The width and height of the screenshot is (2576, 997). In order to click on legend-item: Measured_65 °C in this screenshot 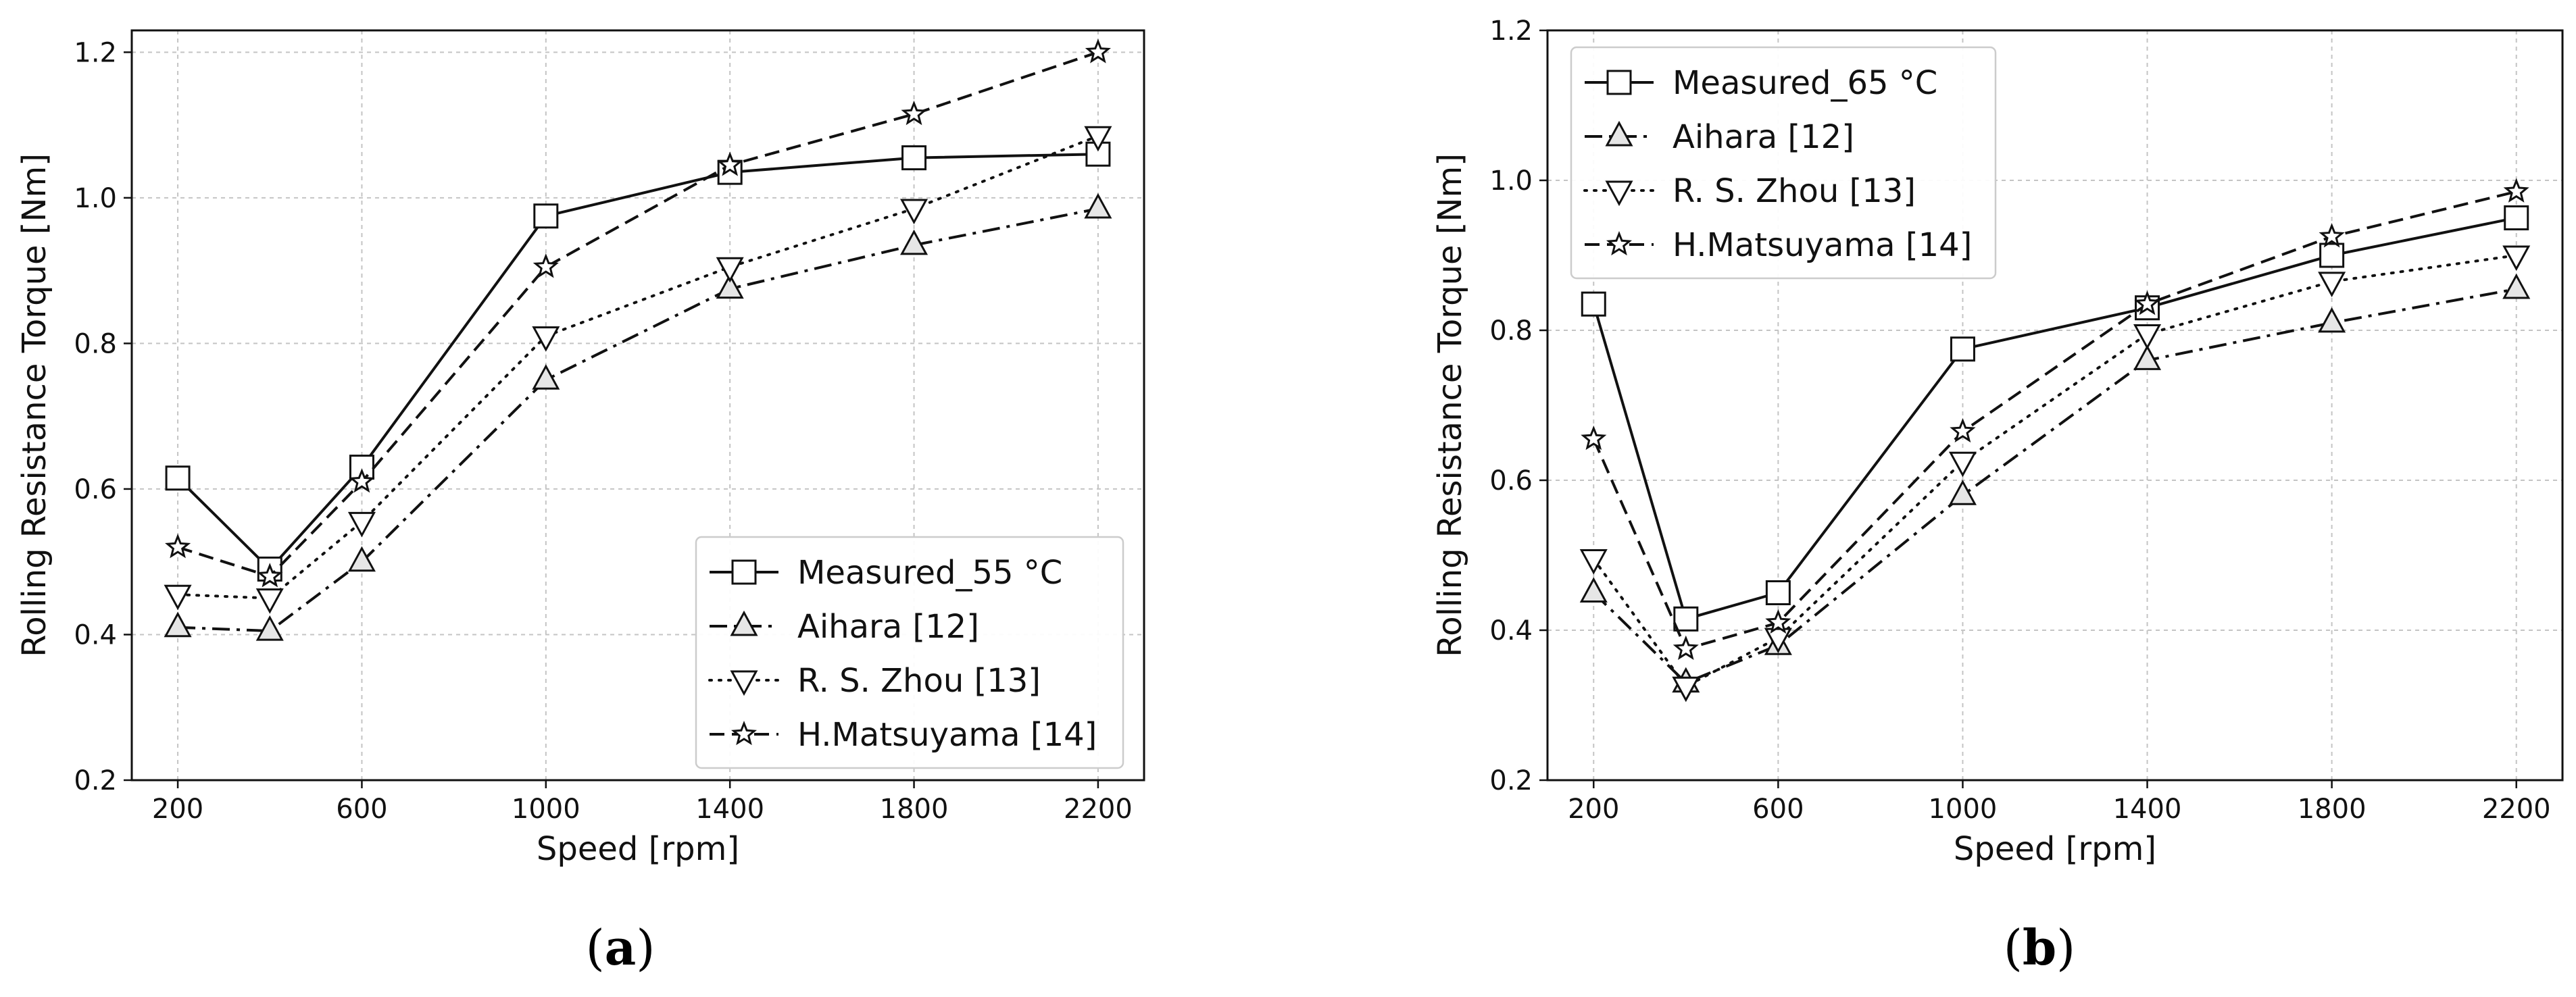, I will do `click(1761, 83)`.